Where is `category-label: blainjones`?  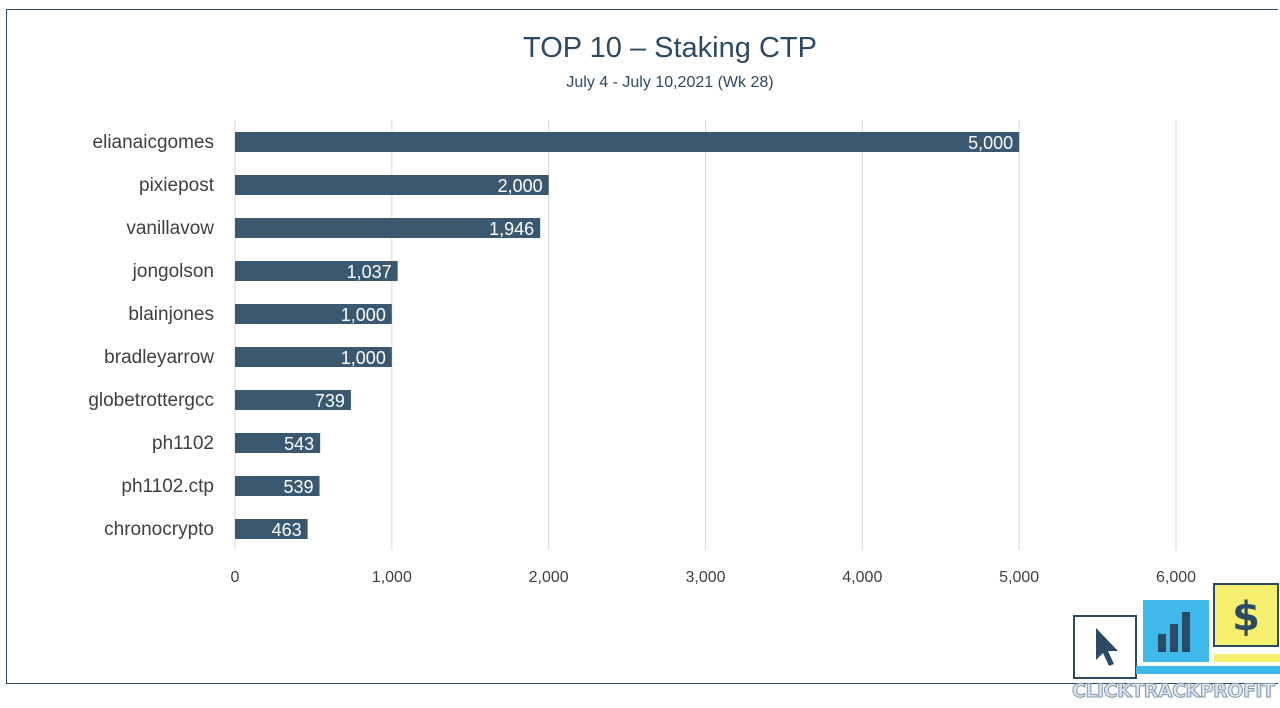 category-label: blainjones is located at coordinates (171, 314).